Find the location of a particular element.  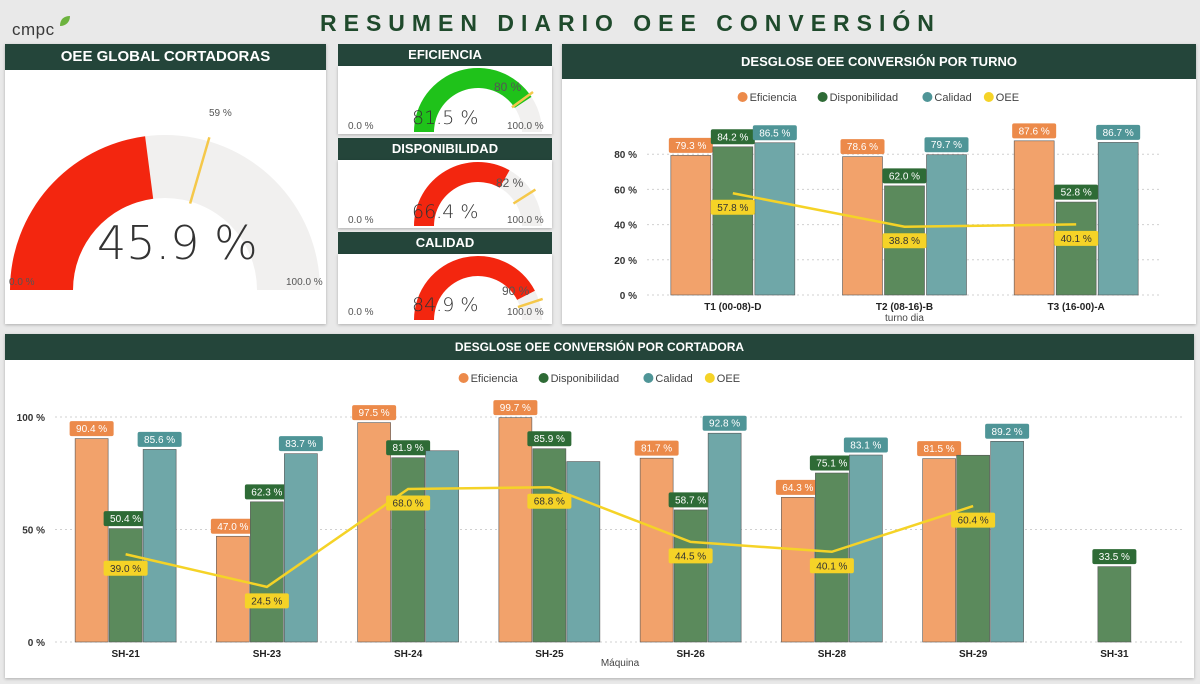

legend-eficiencia-label: Eficiencia is located at coordinates (774, 98).